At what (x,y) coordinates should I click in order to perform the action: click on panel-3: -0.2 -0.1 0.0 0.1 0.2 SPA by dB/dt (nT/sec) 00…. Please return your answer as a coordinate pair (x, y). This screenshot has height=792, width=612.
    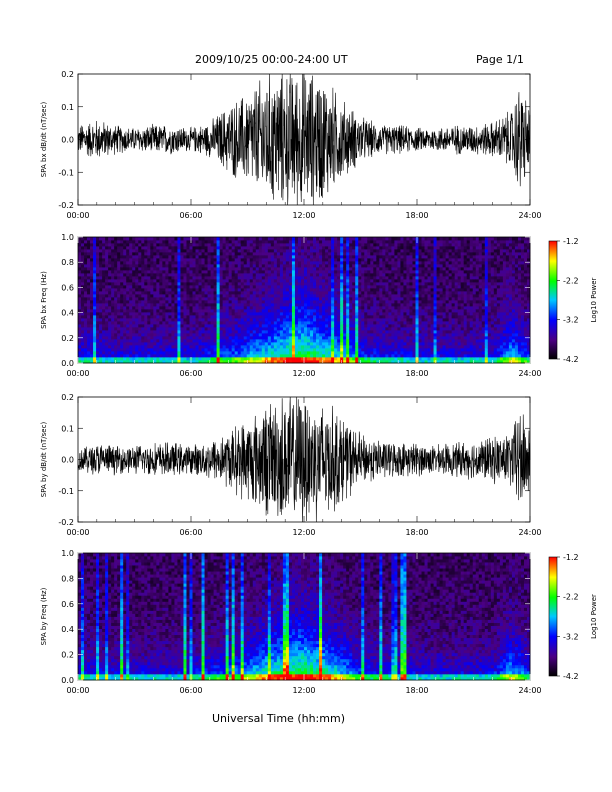
    Looking at the image, I should click on (291, 465).